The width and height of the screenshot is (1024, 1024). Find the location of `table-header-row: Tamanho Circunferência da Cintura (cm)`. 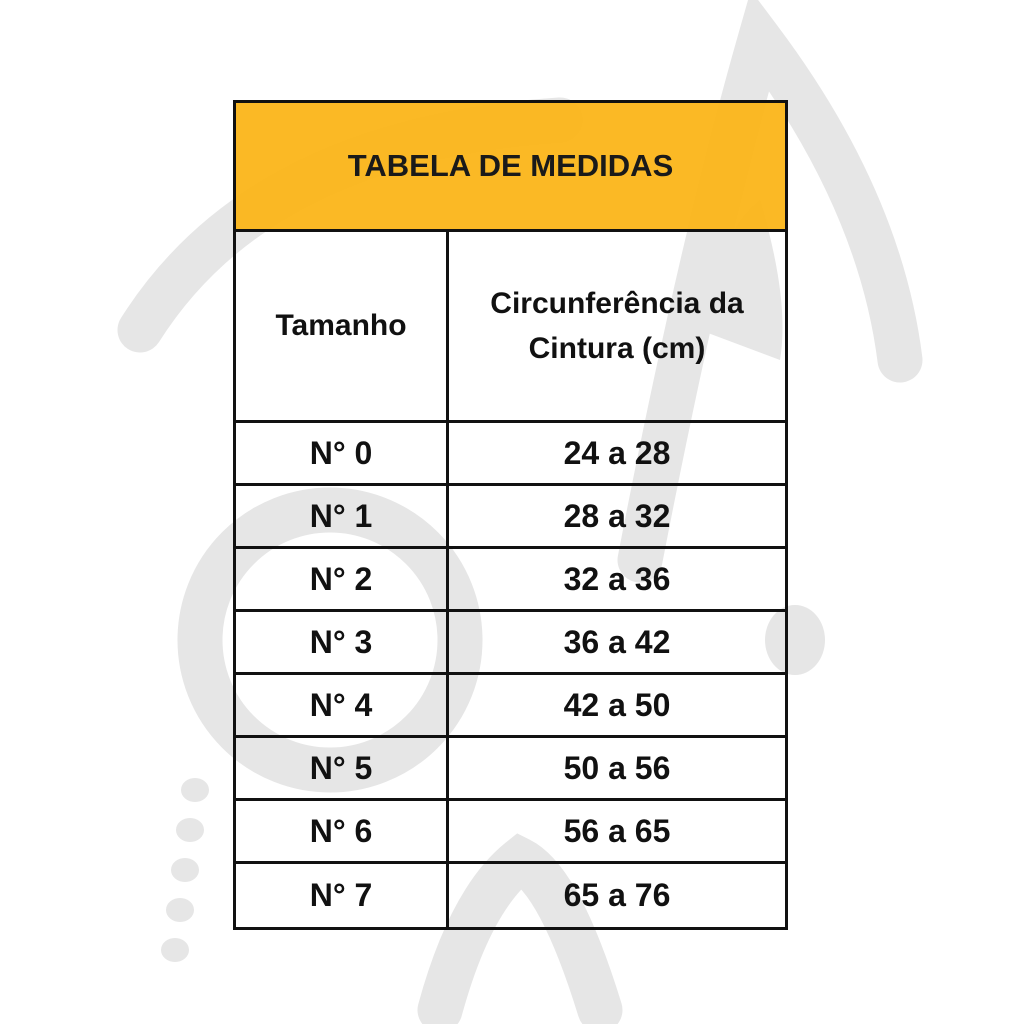

table-header-row: Tamanho Circunferência da Cintura (cm) is located at coordinates (510, 327).